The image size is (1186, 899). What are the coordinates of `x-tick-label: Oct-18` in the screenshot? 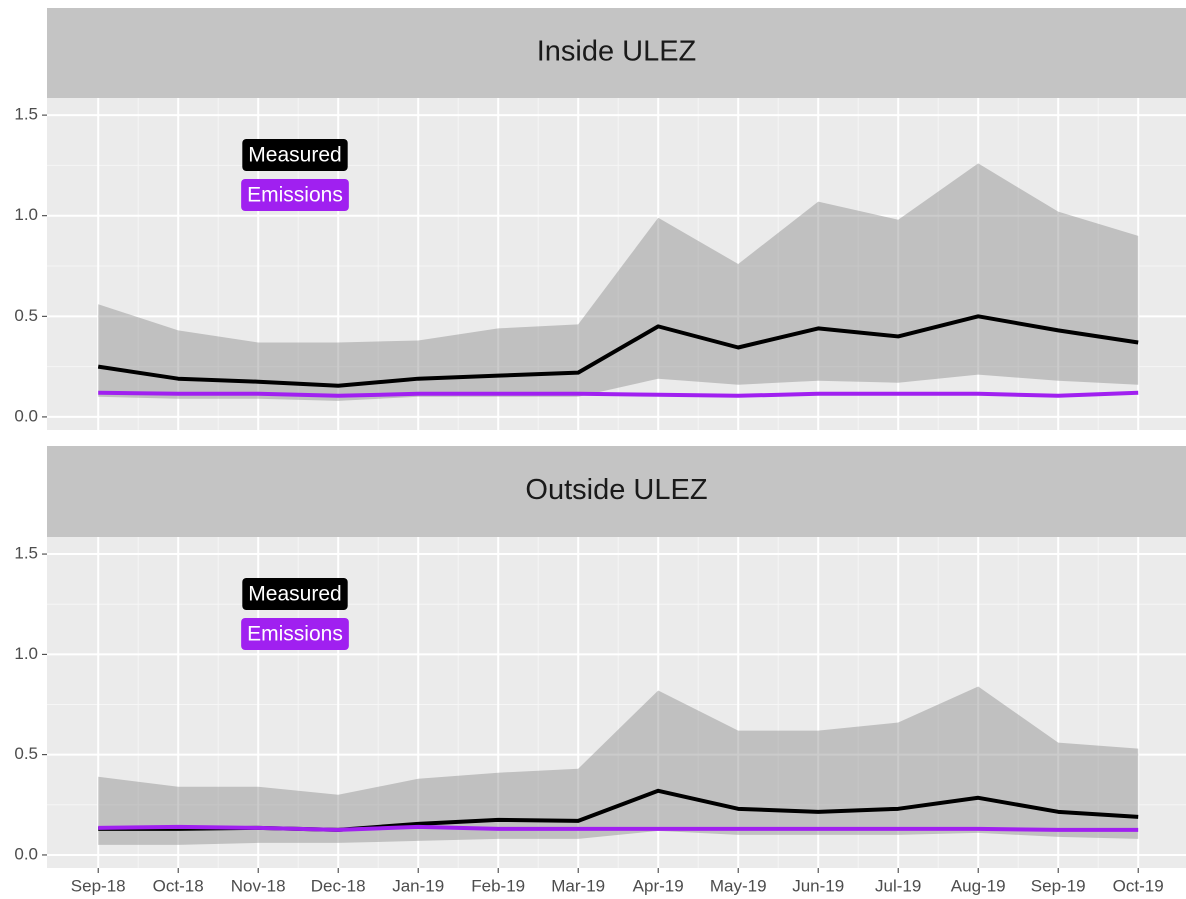 It's located at (178, 885).